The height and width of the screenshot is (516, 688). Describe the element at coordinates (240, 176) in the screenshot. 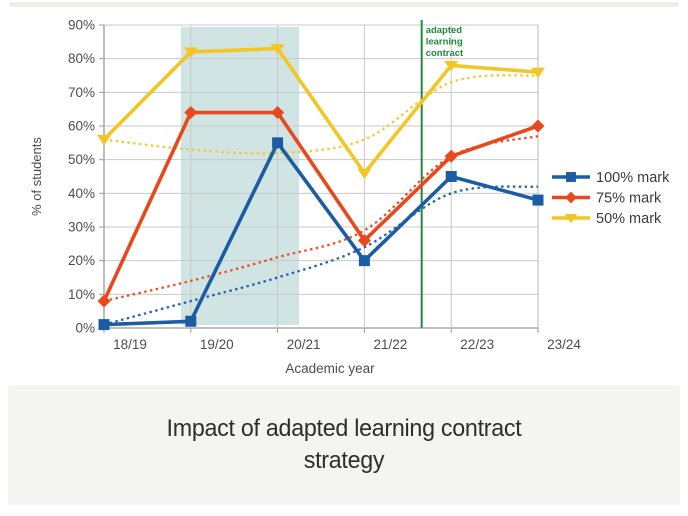

I see `highlight-region` at that location.